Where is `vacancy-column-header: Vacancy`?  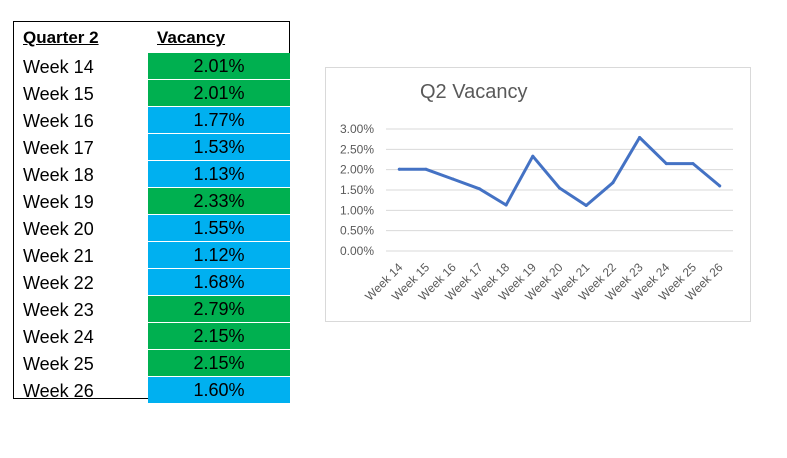 vacancy-column-header: Vacancy is located at coordinates (191, 37).